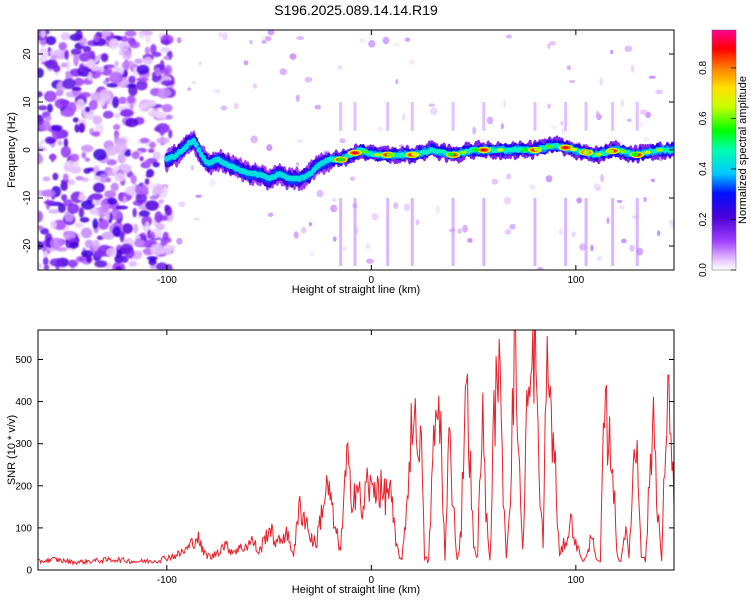  I want to click on y-tick-label: -10, so click(27, 197).